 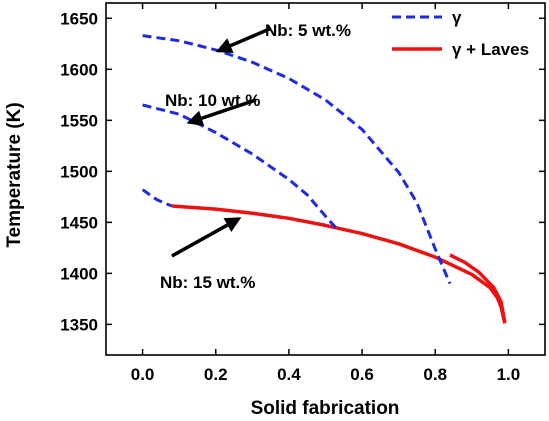 What do you see at coordinates (79, 171) in the screenshot?
I see `y-tick-label-3: 1500` at bounding box center [79, 171].